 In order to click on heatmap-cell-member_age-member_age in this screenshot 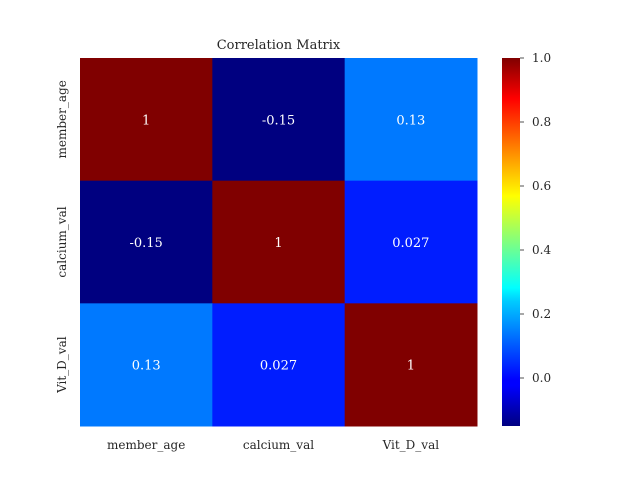, I will do `click(146, 120)`.